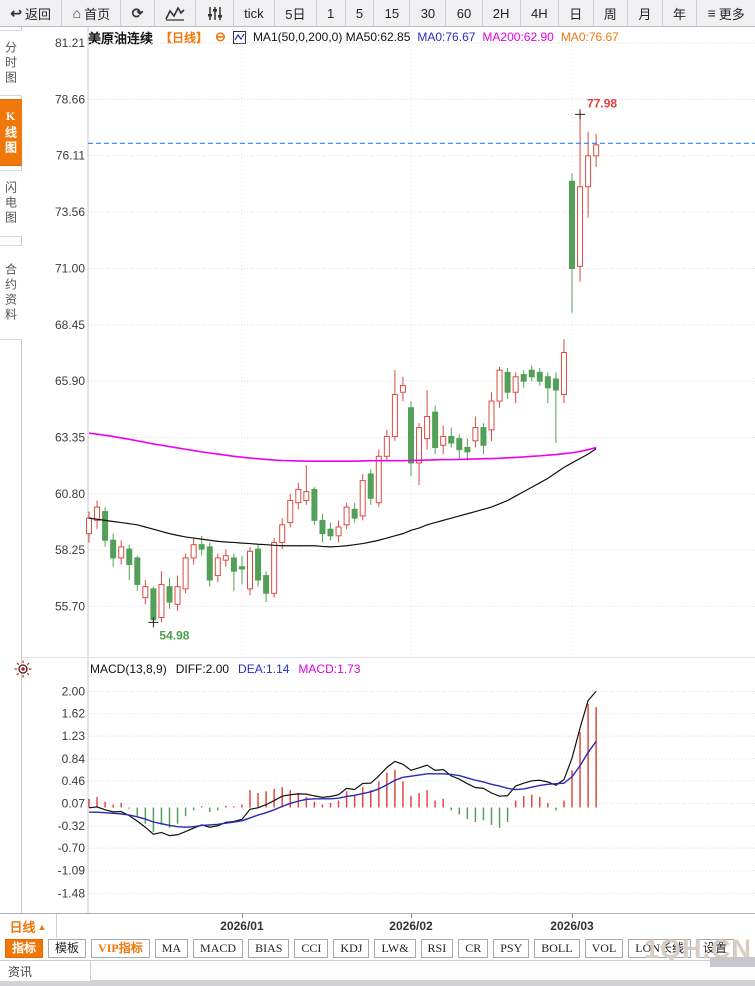 The width and height of the screenshot is (755, 986). Describe the element at coordinates (557, 948) in the screenshot. I see `tab-boll: BOLL` at that location.